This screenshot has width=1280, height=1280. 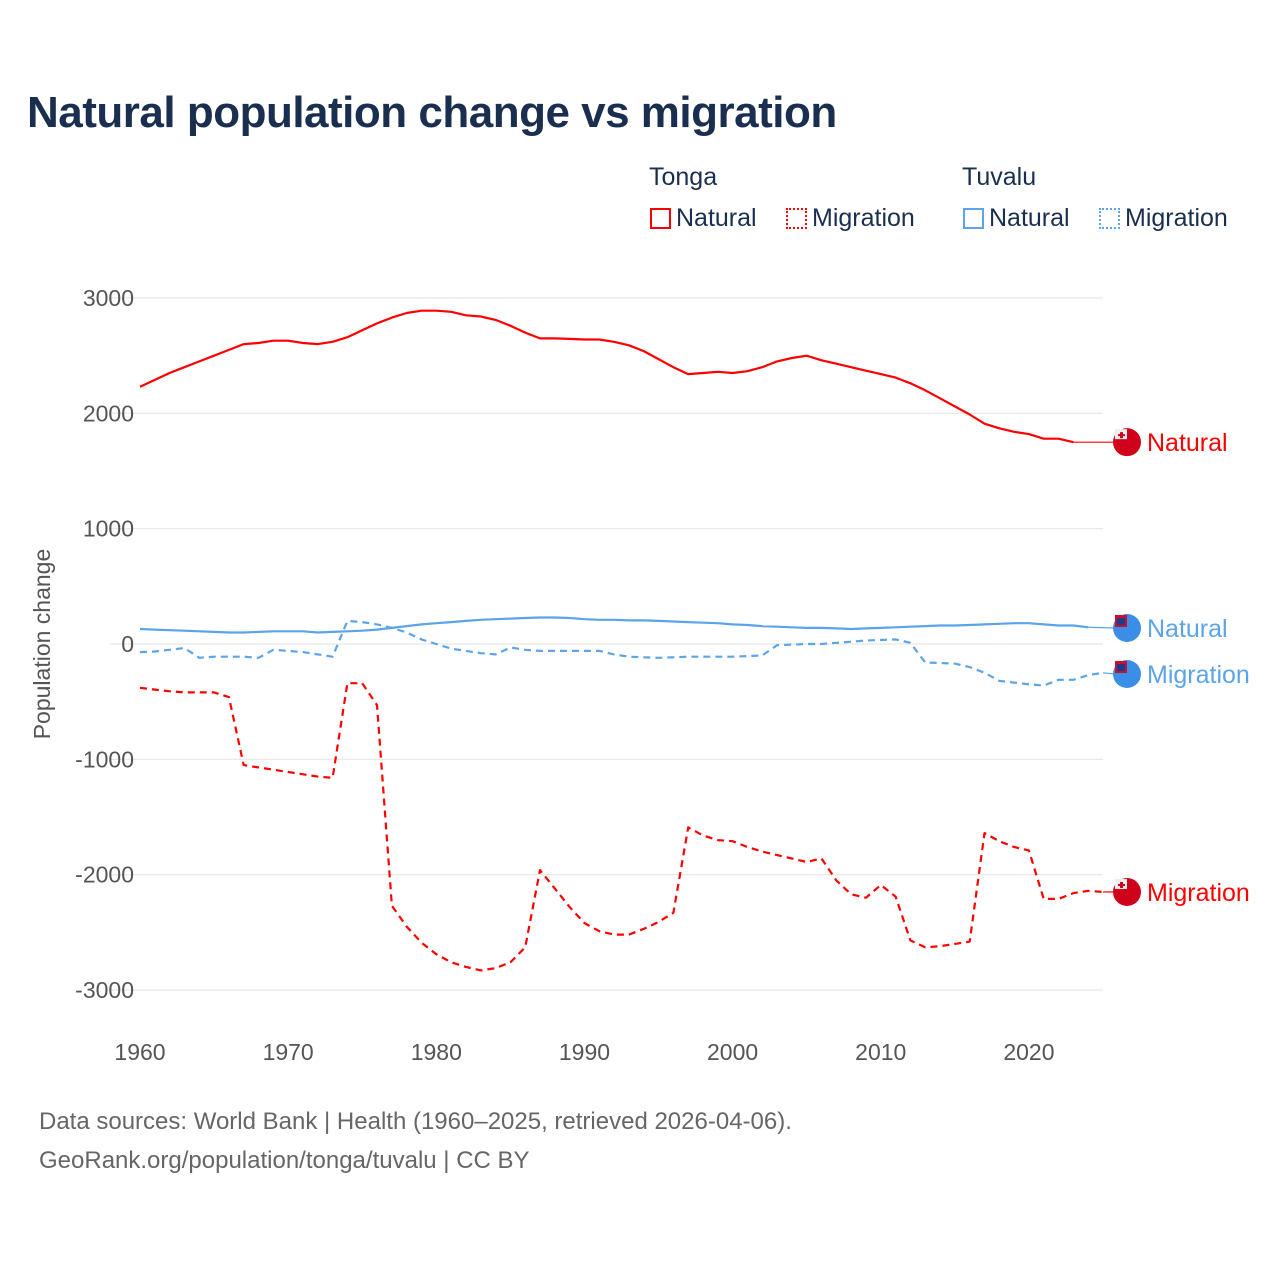 What do you see at coordinates (732, 1052) in the screenshot?
I see `x-tick-label: 2000` at bounding box center [732, 1052].